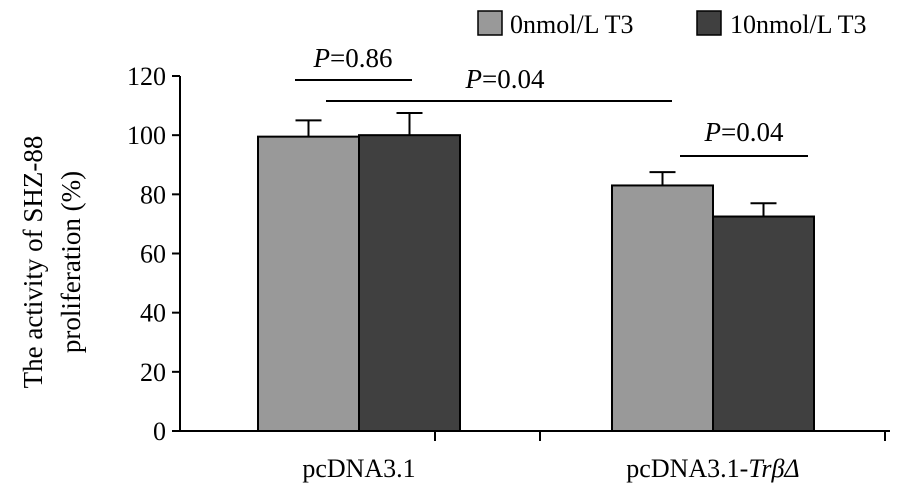 The width and height of the screenshot is (916, 493). What do you see at coordinates (153, 254) in the screenshot?
I see `y-tick-label-3: 60` at bounding box center [153, 254].